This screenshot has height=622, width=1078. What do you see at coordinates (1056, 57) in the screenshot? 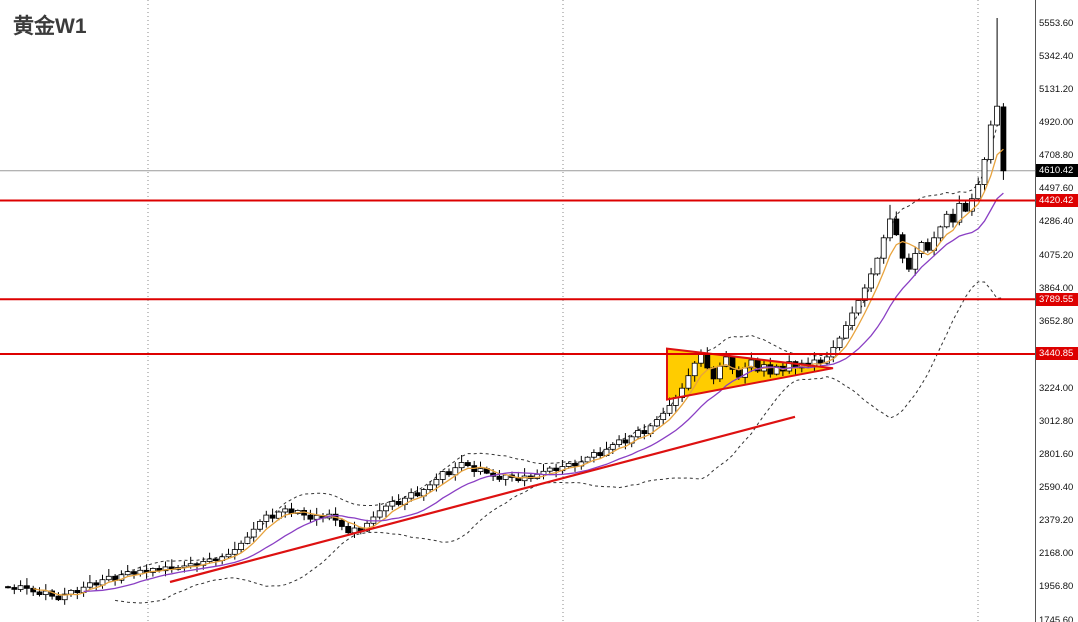
I see `axis-tick-label: 5342.40` at bounding box center [1056, 57].